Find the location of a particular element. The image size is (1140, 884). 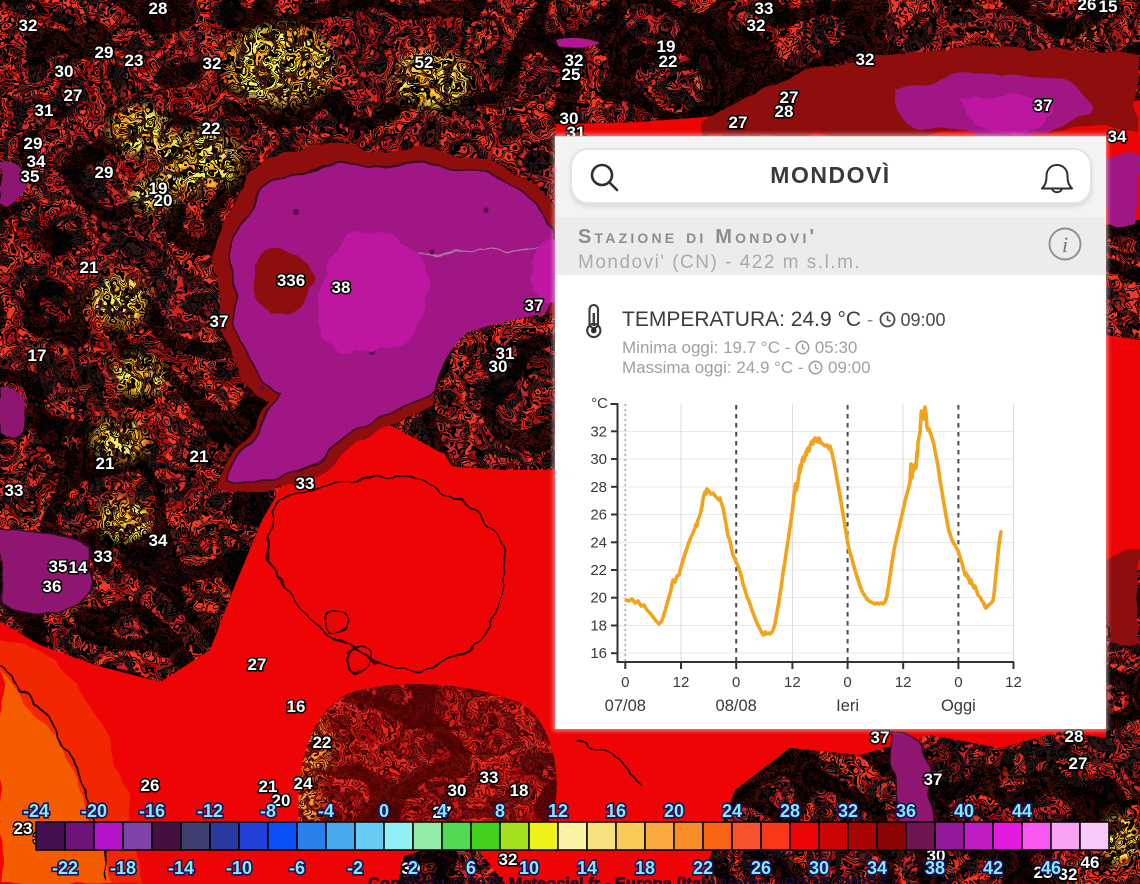

svg-text: -18 is located at coordinates (123, 868).